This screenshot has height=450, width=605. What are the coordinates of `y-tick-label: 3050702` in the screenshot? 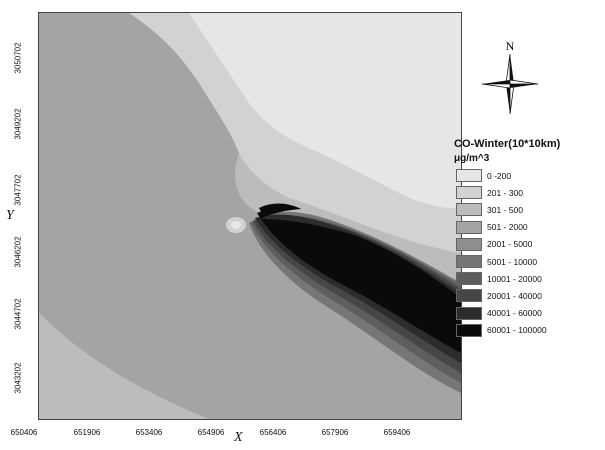 It's located at (18, 58).